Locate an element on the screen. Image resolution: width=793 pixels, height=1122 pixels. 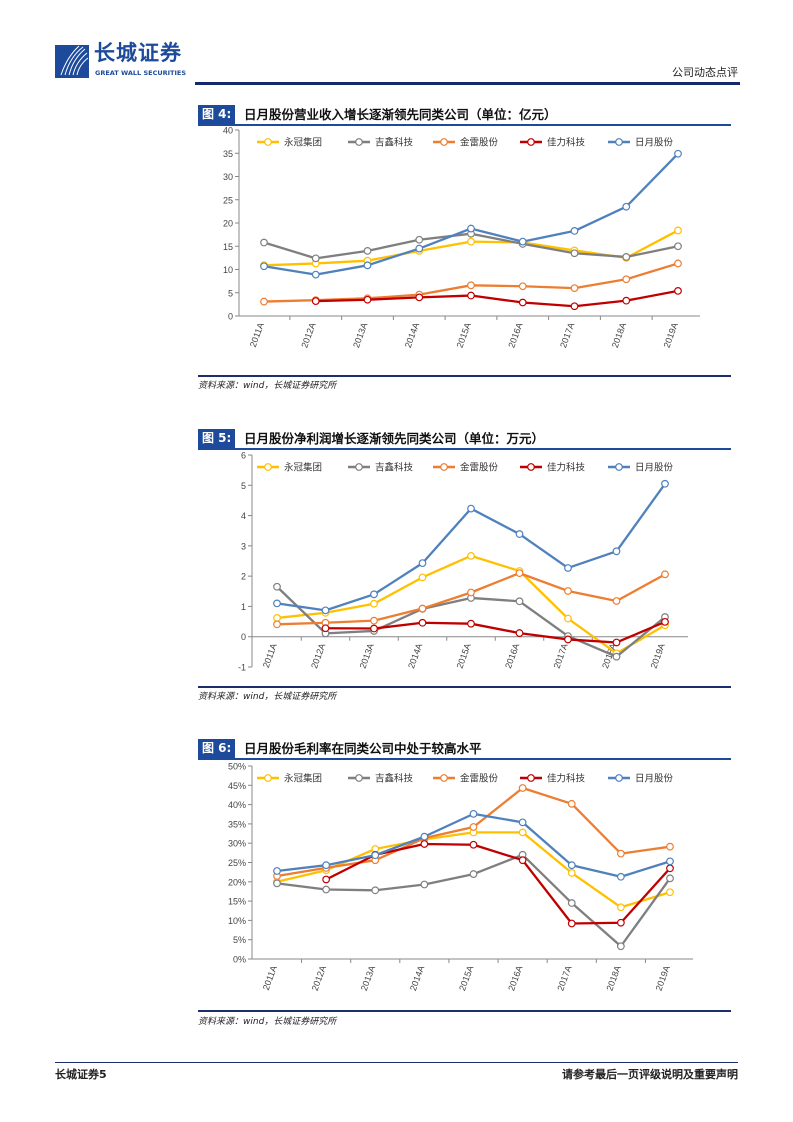
y-tick-label: 35 is located at coordinates (228, 154).